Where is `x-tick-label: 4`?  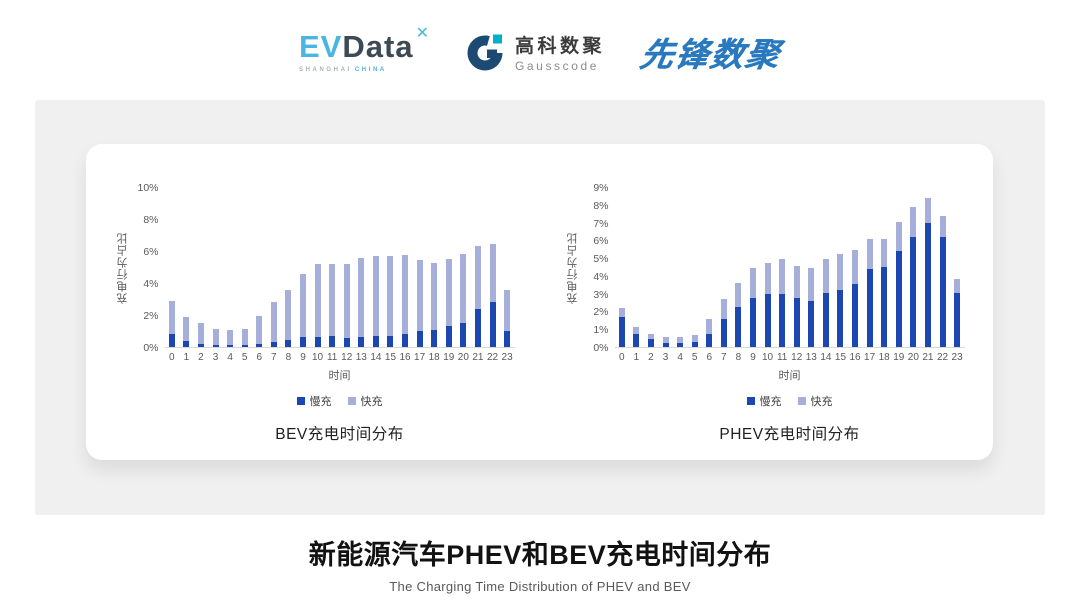 x-tick-label: 4 is located at coordinates (230, 357).